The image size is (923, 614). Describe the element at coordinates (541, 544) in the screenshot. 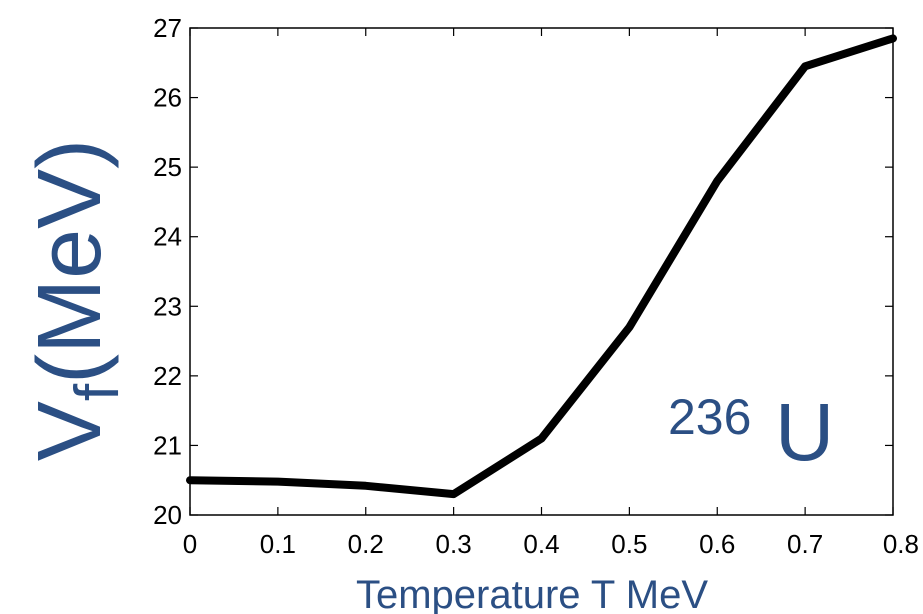

I see `x-tick-label: 0.4` at that location.